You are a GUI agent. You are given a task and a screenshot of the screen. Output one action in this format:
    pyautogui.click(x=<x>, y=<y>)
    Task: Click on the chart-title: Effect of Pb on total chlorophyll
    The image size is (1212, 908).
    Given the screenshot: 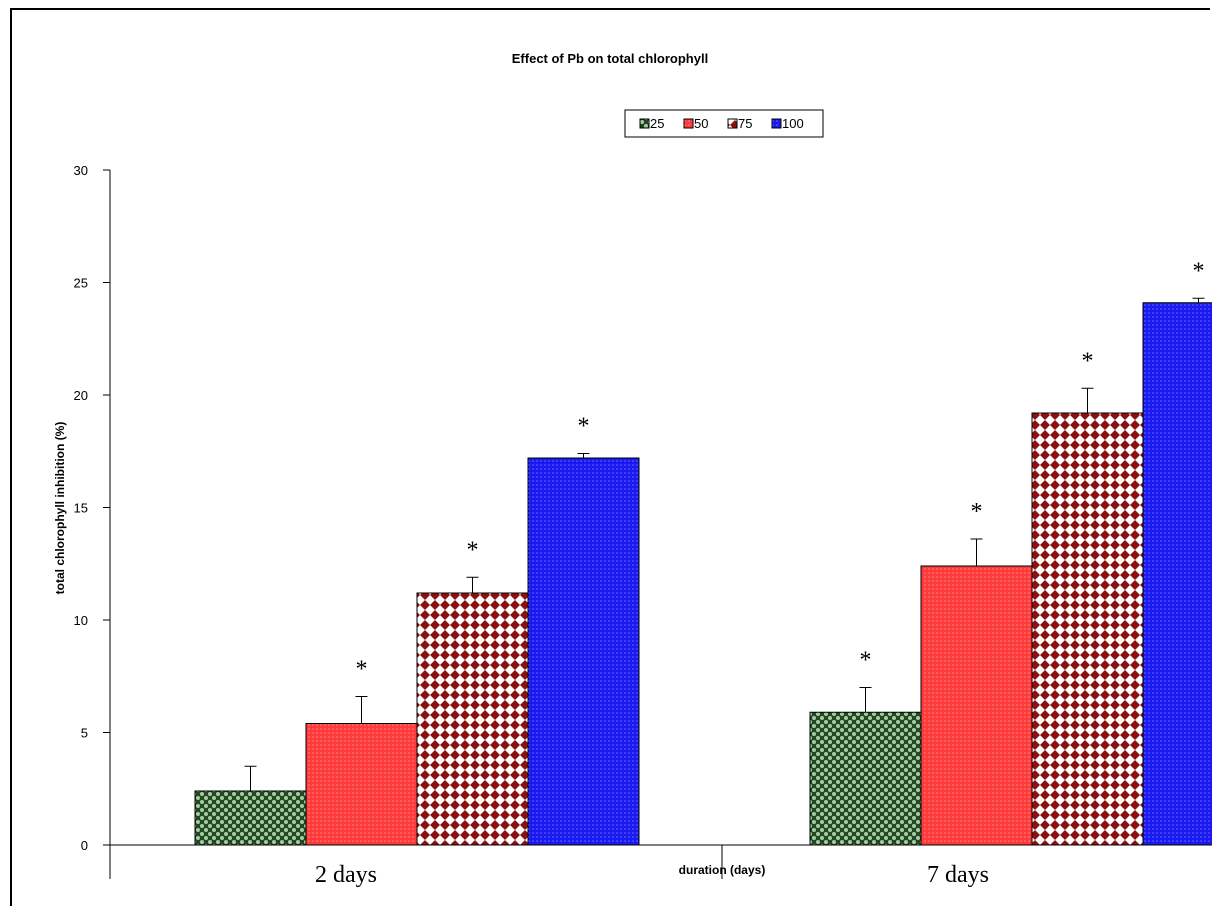 What is the action you would take?
    pyautogui.click(x=610, y=58)
    